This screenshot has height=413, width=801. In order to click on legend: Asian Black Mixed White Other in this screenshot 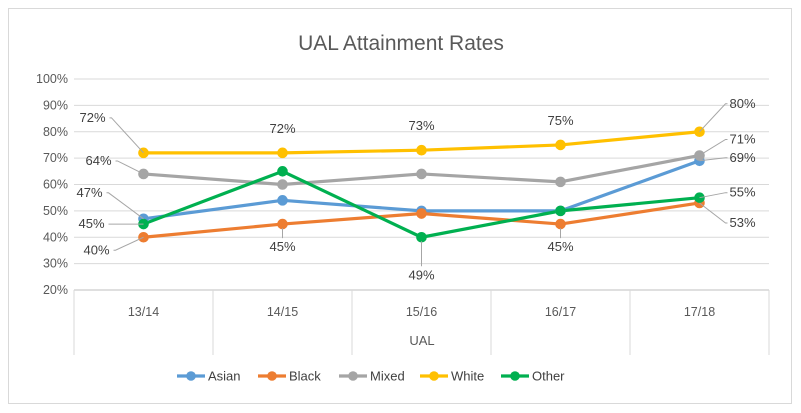, I will do `click(371, 376)`.